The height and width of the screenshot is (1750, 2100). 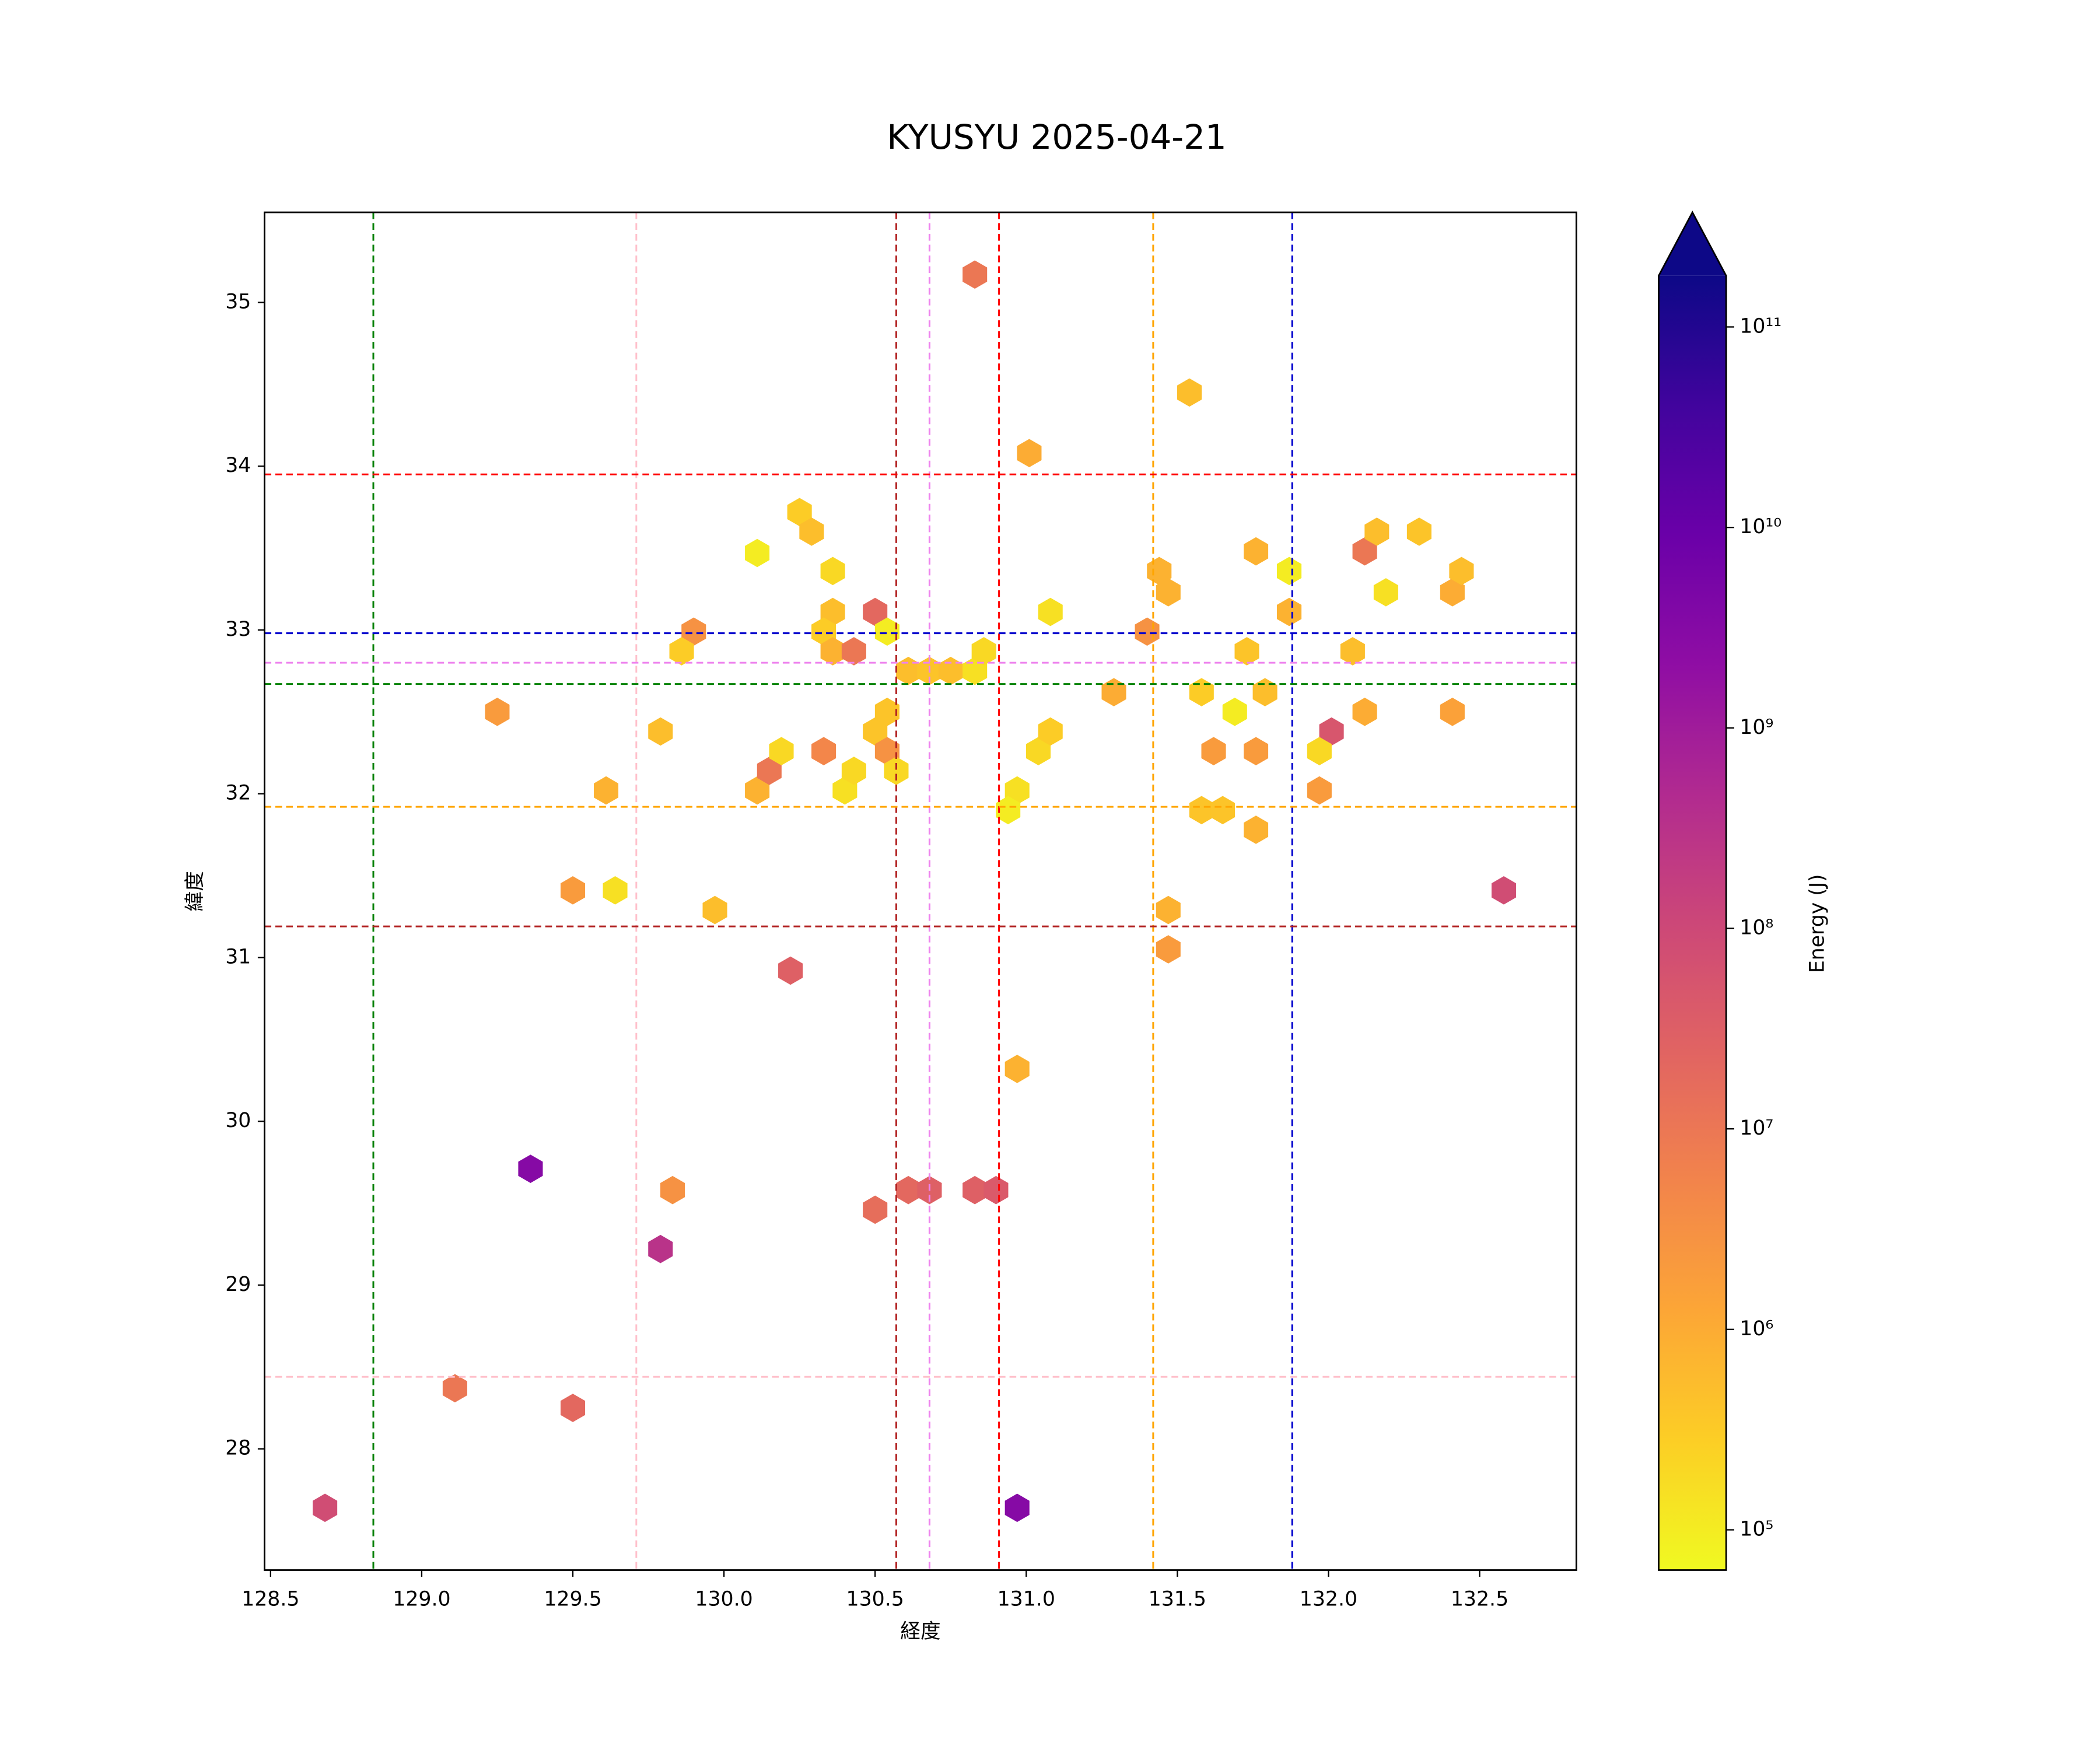 What do you see at coordinates (238, 1120) in the screenshot?
I see `y-tick-label: 30` at bounding box center [238, 1120].